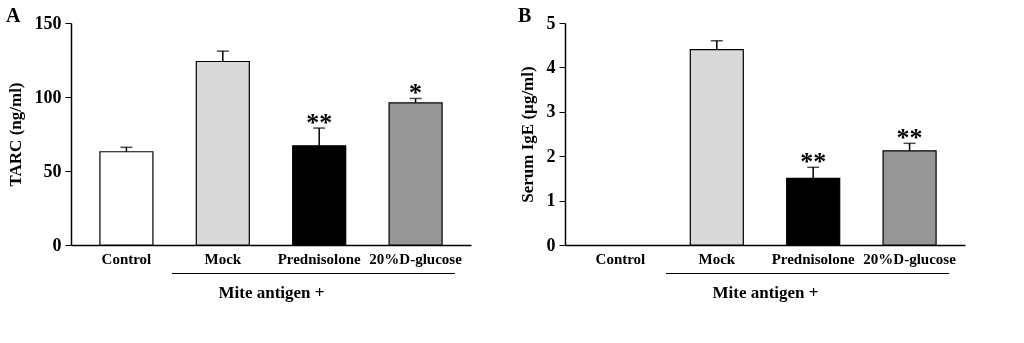  Describe the element at coordinates (48, 96) in the screenshot. I see `y-tick-label: 100` at that location.